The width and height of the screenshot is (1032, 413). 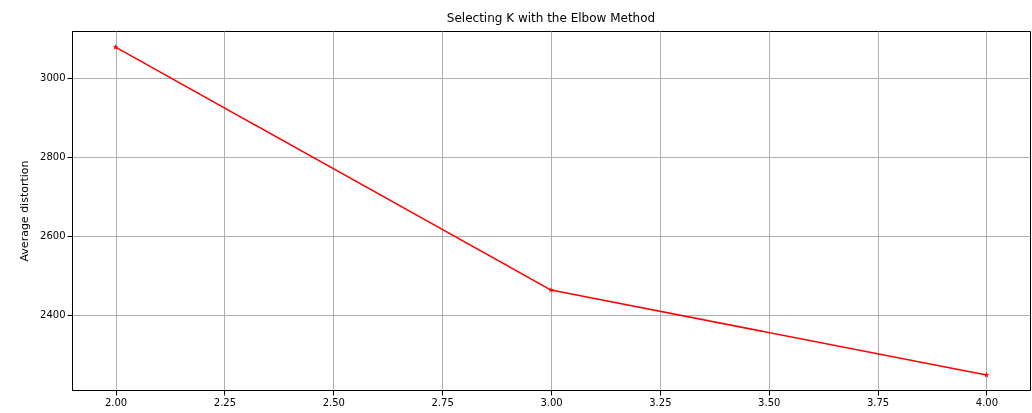 I want to click on x-tick-label: 2.00, so click(x=116, y=402).